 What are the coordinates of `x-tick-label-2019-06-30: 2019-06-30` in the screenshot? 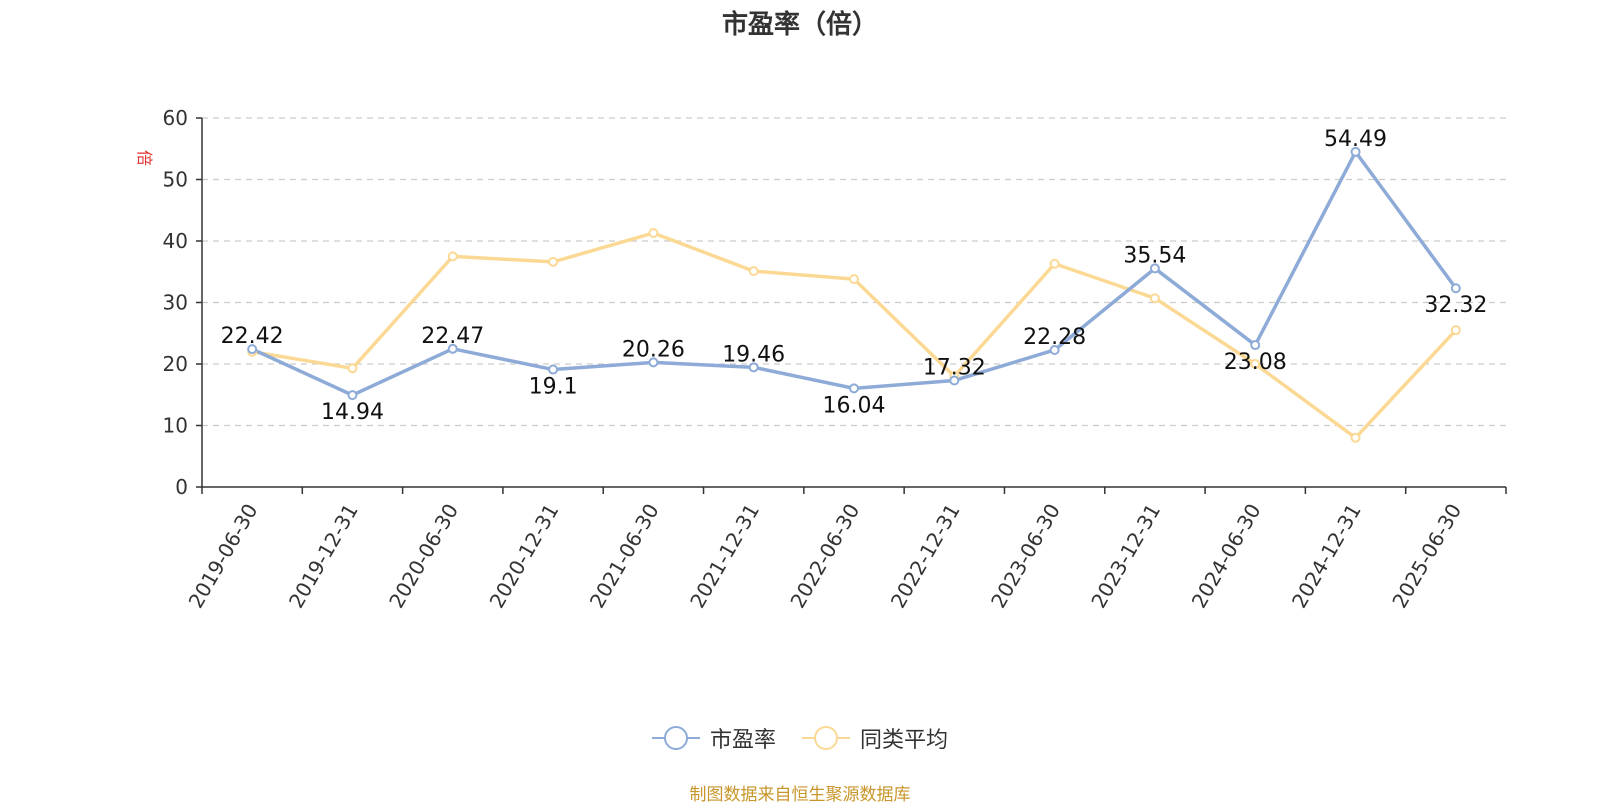 It's located at (223, 556).